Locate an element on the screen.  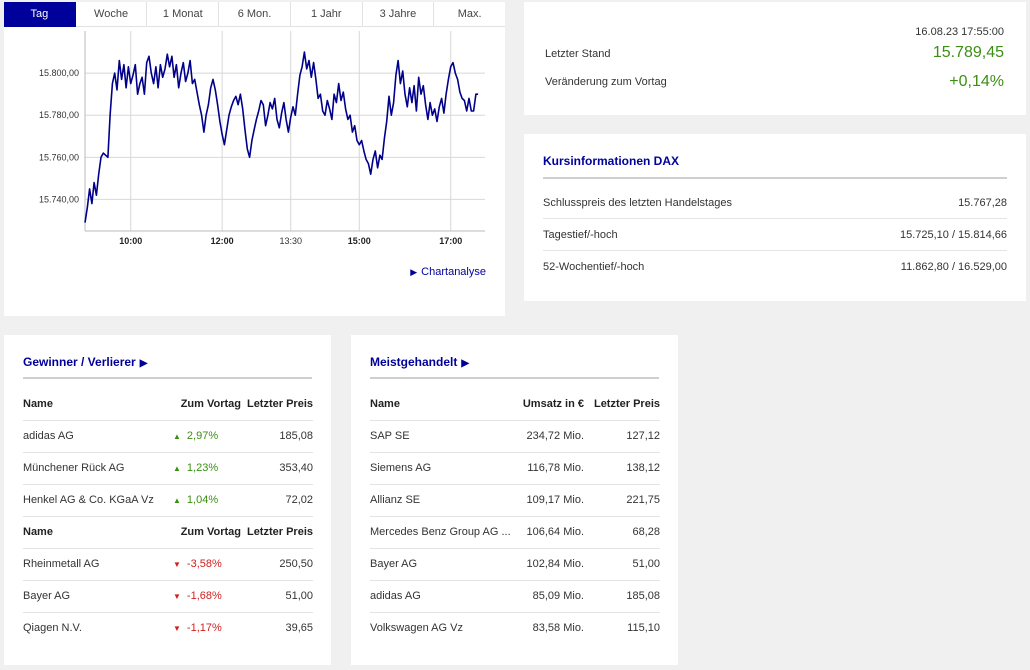
table-row: Henkel AG & Co. KGaA Vz ▲ 1,04% 72,02 is located at coordinates (168, 500).